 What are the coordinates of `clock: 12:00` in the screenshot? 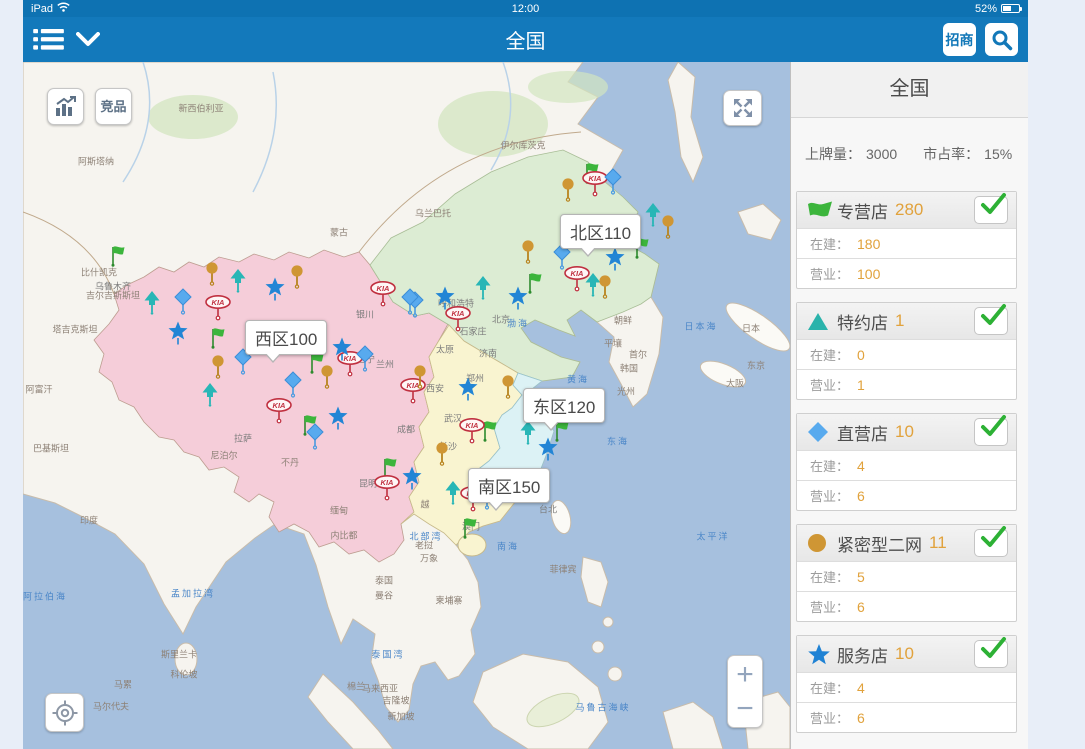 It's located at (525, 8).